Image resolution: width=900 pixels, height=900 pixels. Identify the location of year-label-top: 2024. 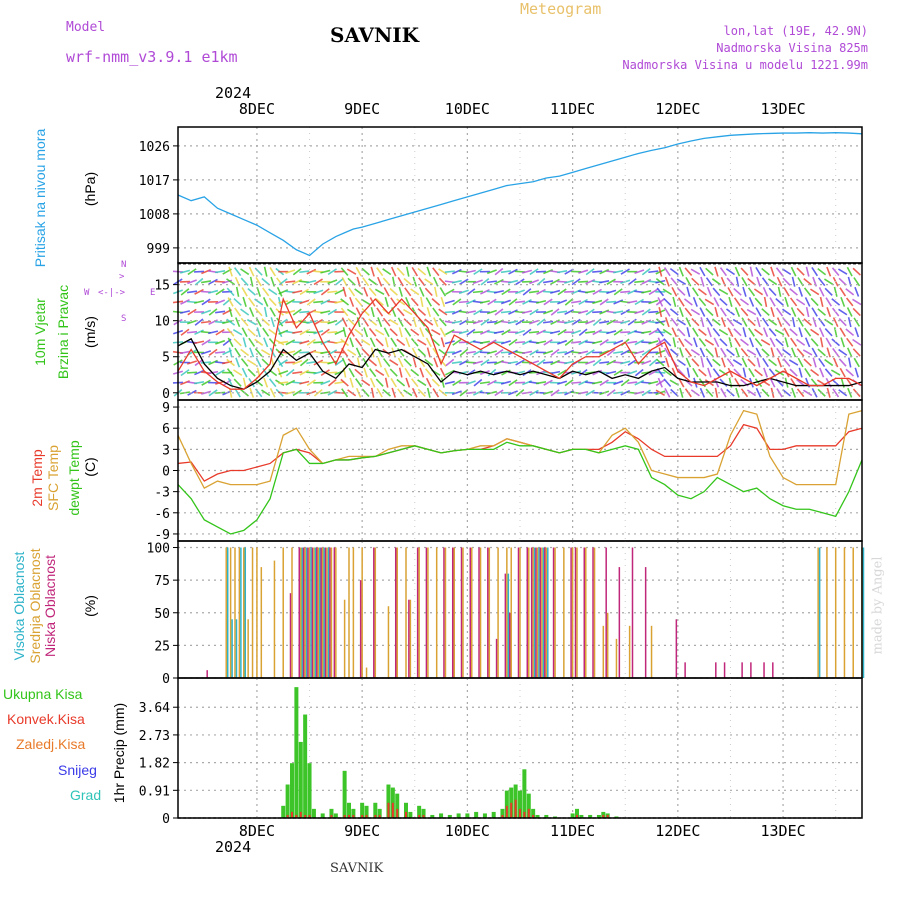
(233, 93).